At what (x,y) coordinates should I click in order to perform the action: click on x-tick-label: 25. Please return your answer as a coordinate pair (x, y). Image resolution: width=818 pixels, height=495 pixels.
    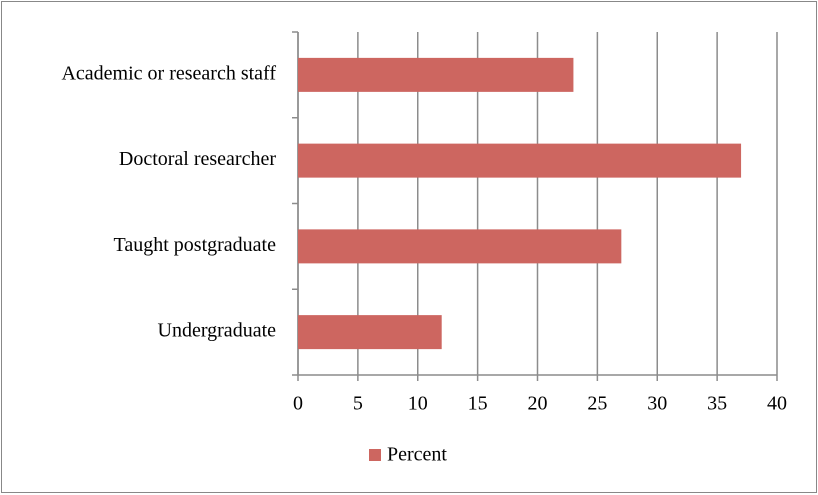
    Looking at the image, I should click on (597, 404).